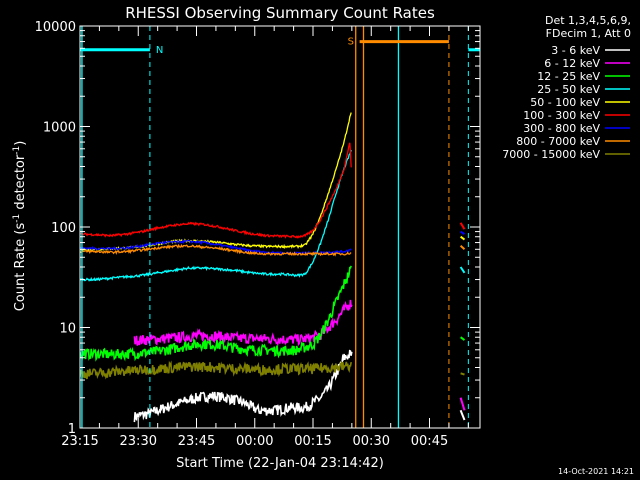  Describe the element at coordinates (67, 329) in the screenshot. I see `y-tick-label-1: 10` at that location.